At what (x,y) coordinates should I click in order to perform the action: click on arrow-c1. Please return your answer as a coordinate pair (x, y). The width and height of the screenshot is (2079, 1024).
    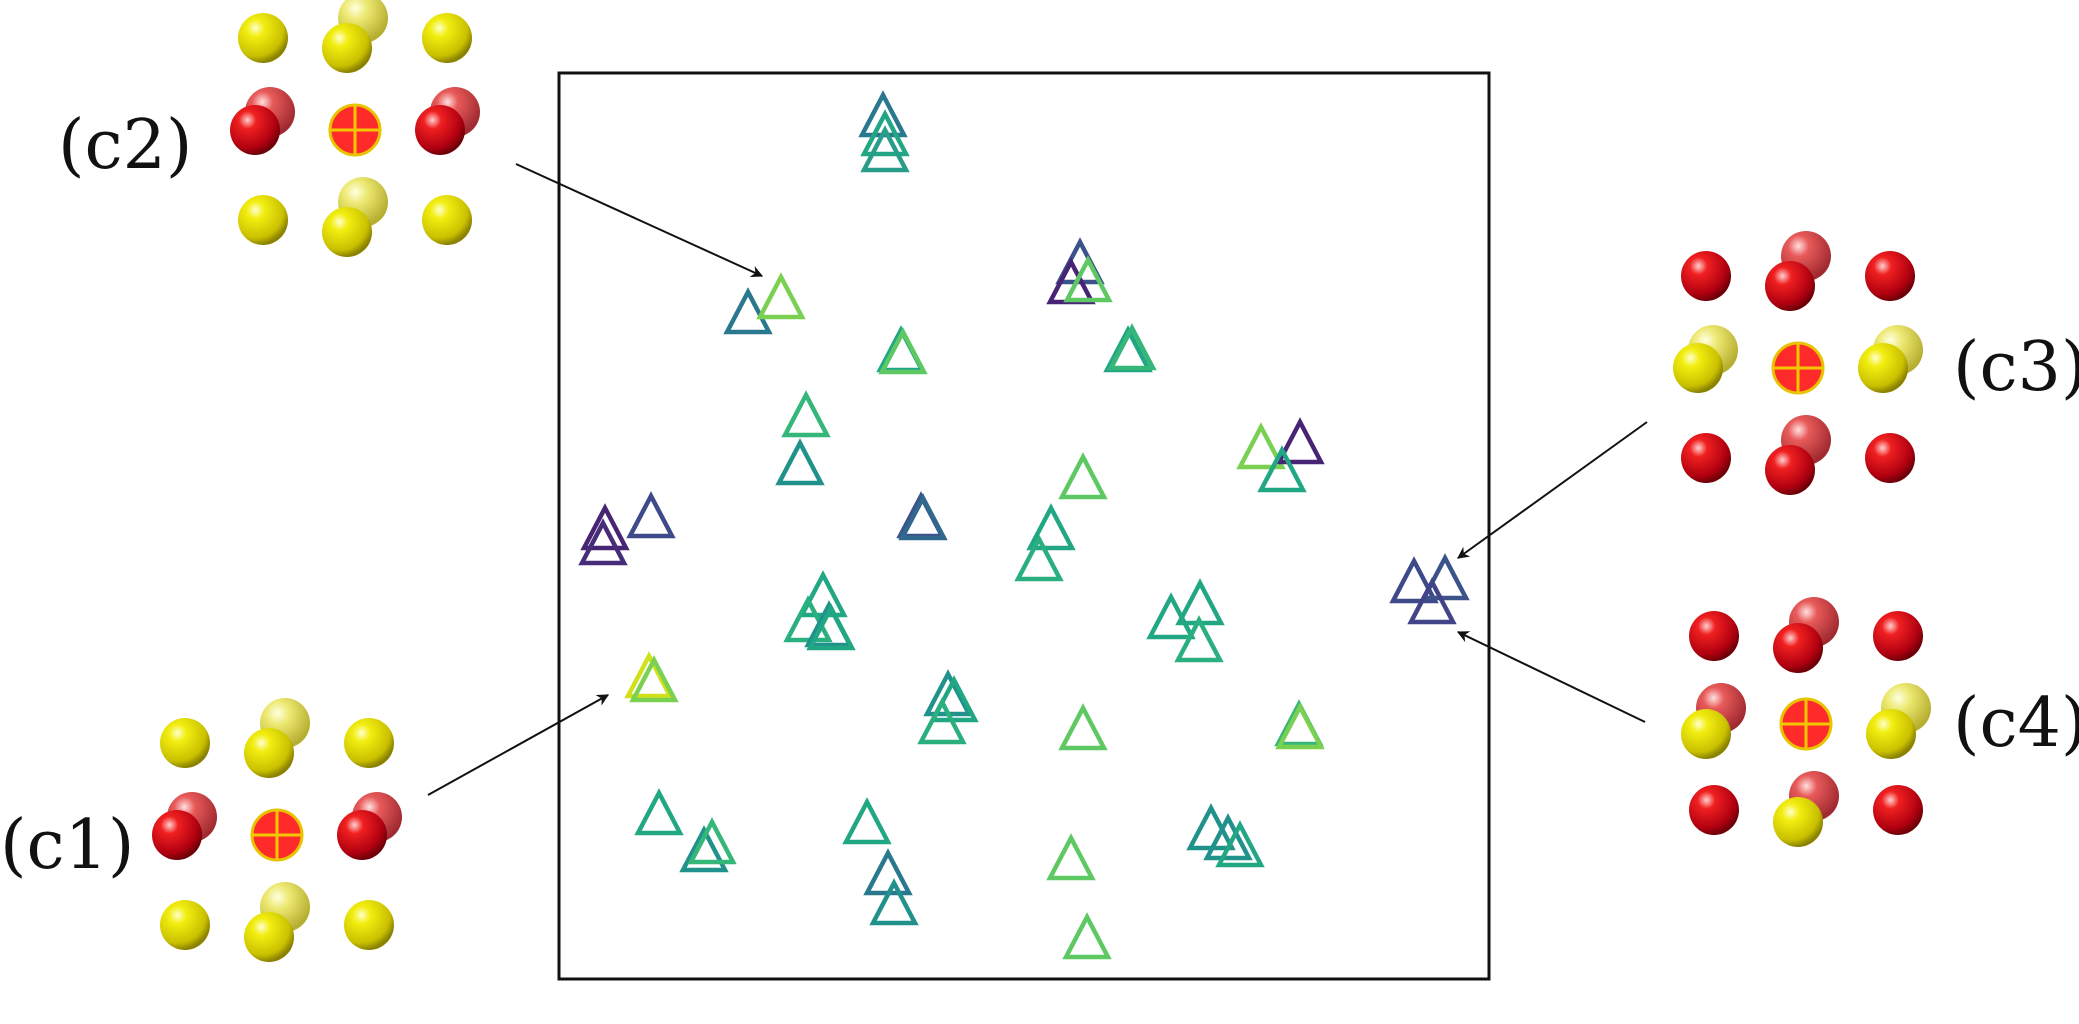
    Looking at the image, I should click on (518, 745).